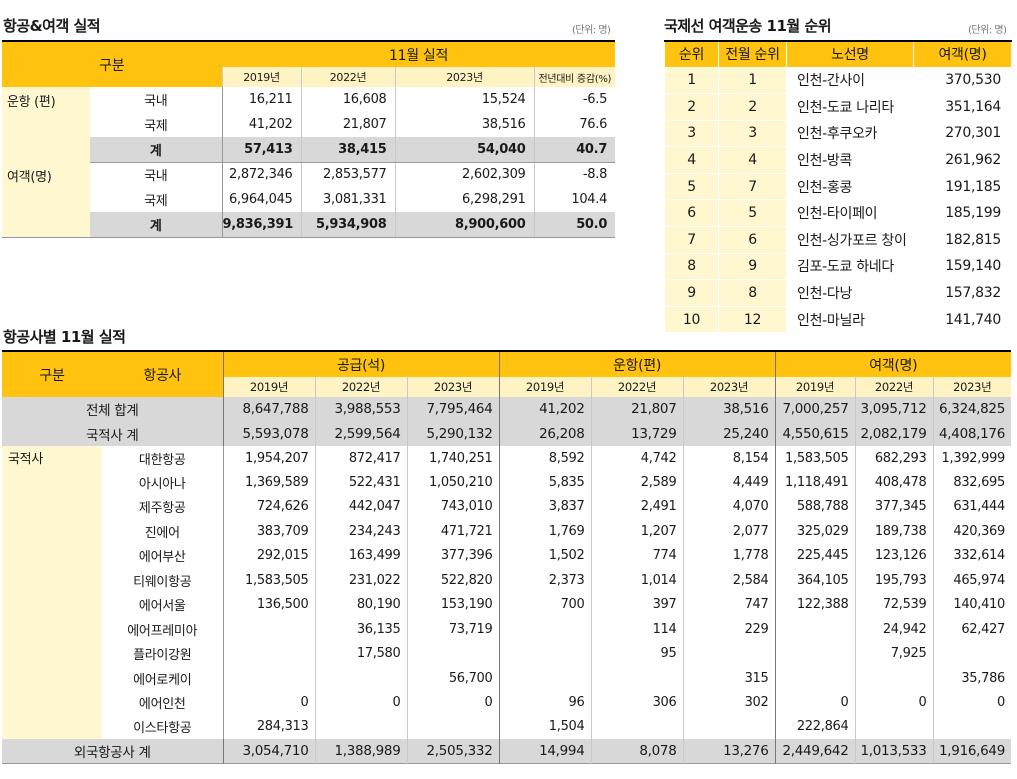 The image size is (1017, 779). Describe the element at coordinates (112, 433) in the screenshot. I see `domestic-total-row-label: 국적사 계` at that location.